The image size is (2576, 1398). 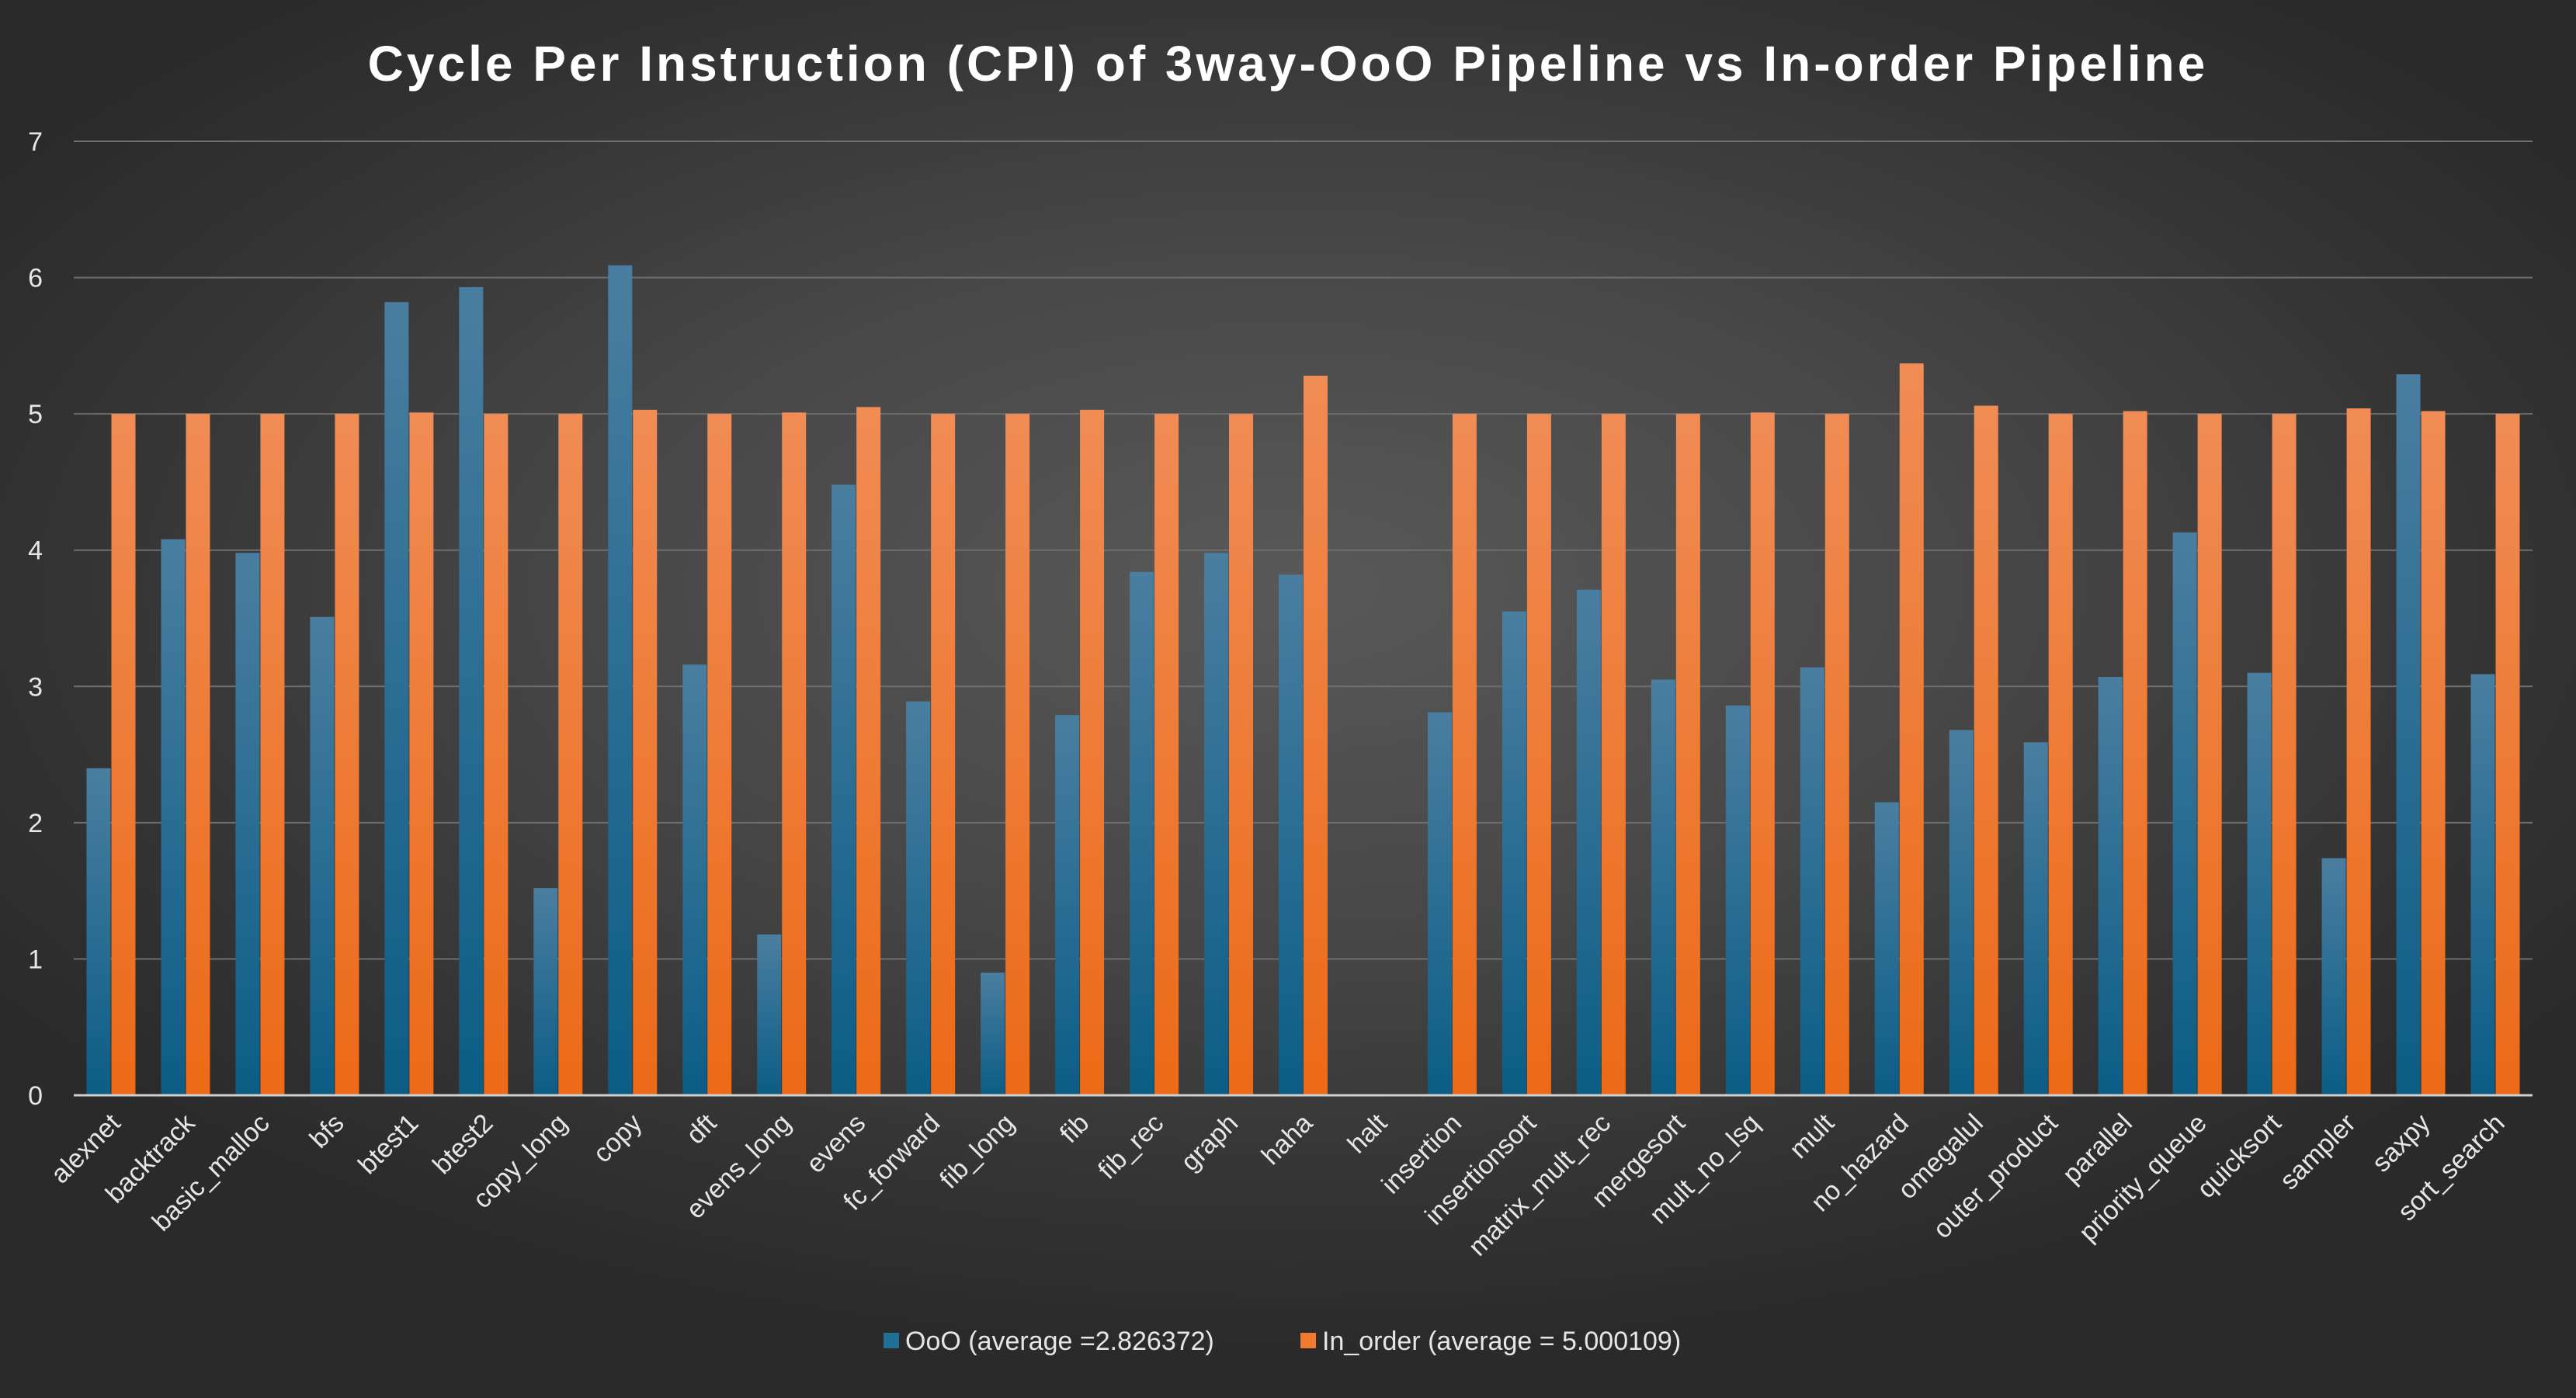 I want to click on x-category-label: fib, so click(x=1074, y=1128).